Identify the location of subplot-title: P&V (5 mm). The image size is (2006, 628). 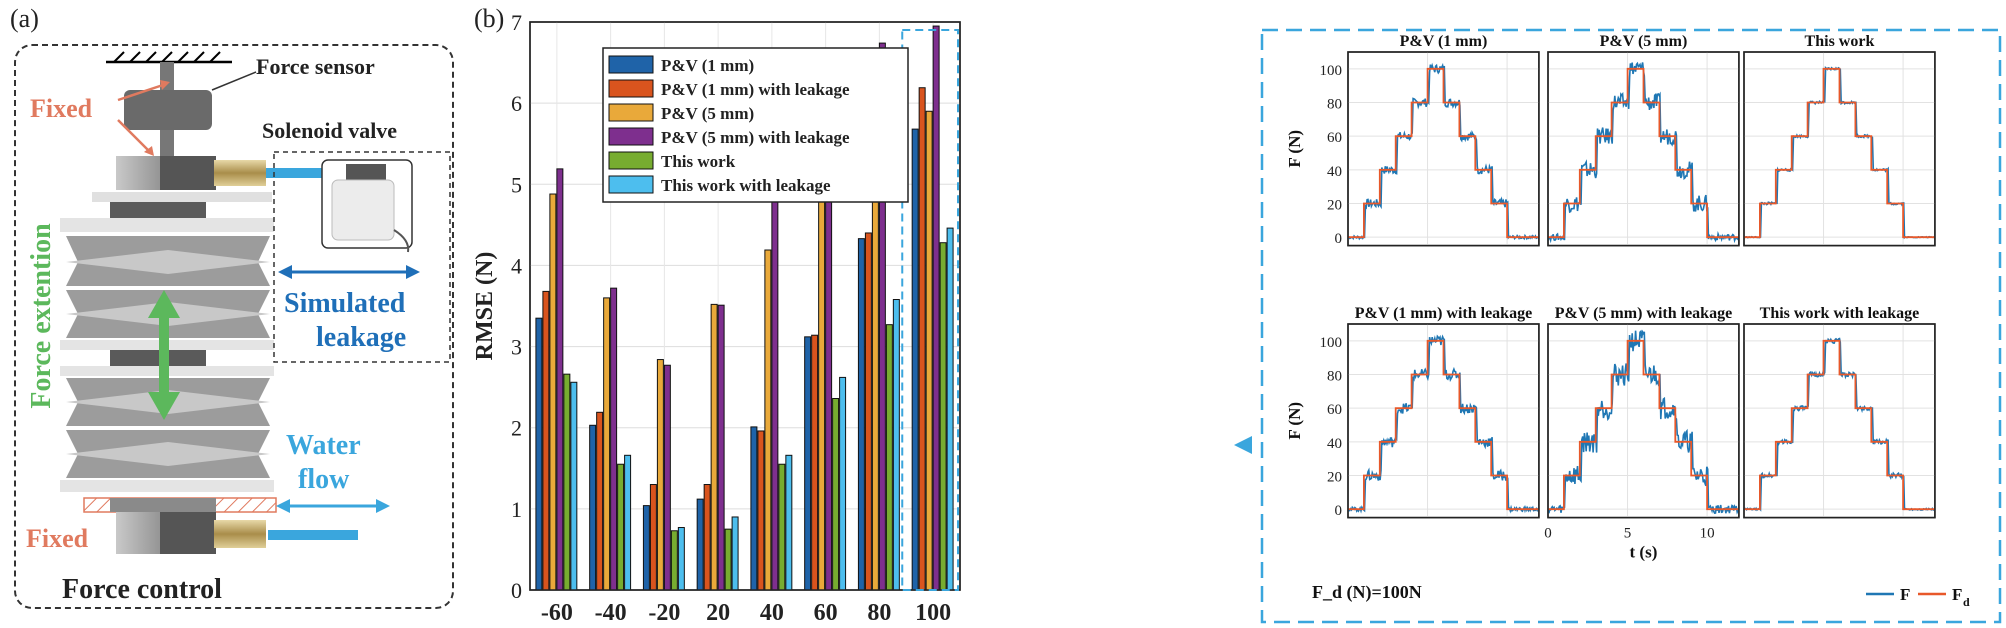
(1644, 41).